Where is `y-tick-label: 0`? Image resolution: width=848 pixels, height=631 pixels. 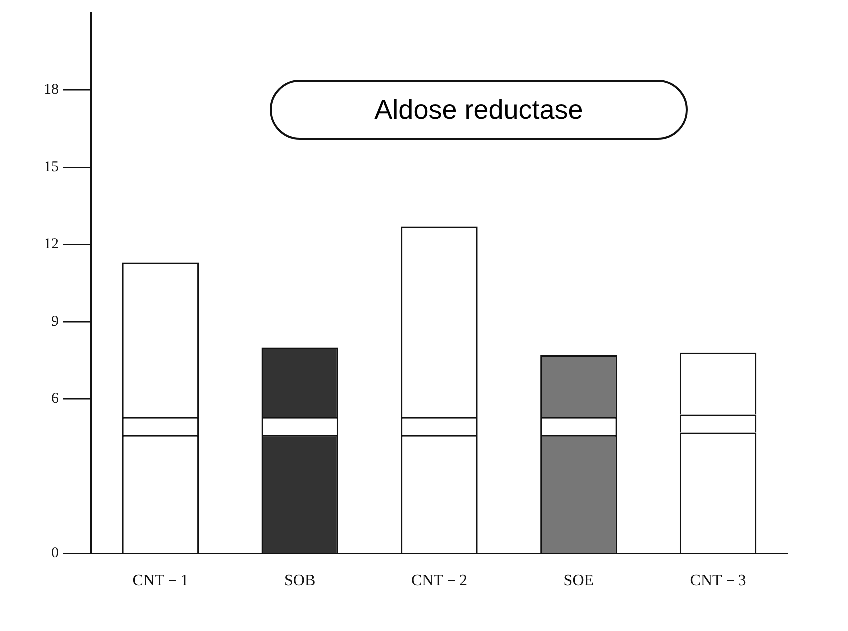 y-tick-label: 0 is located at coordinates (55, 554).